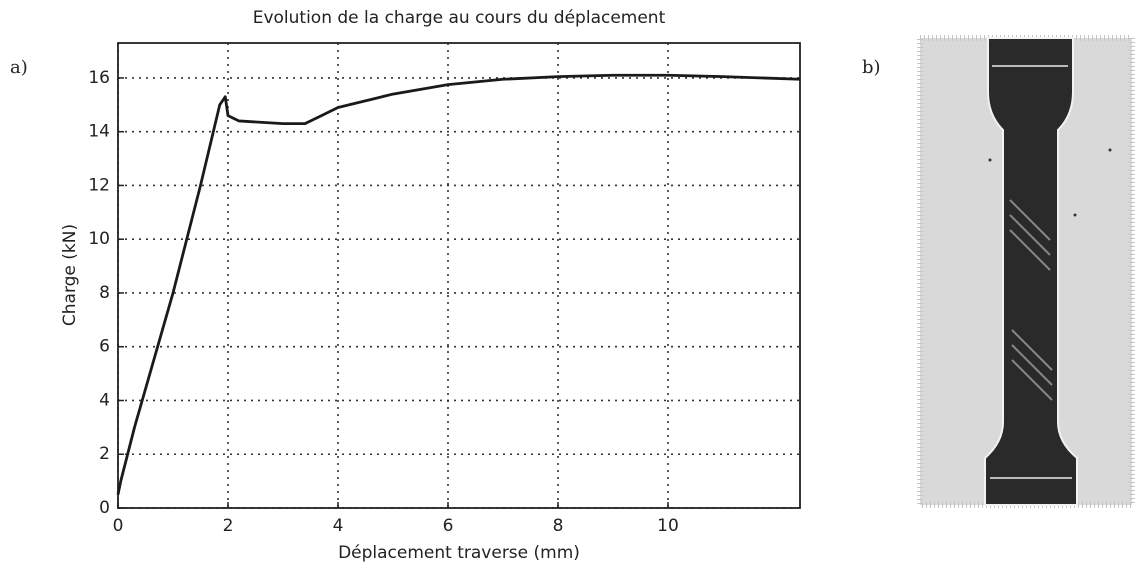  Describe the element at coordinates (228, 526) in the screenshot. I see `x-tick-label: 2` at that location.